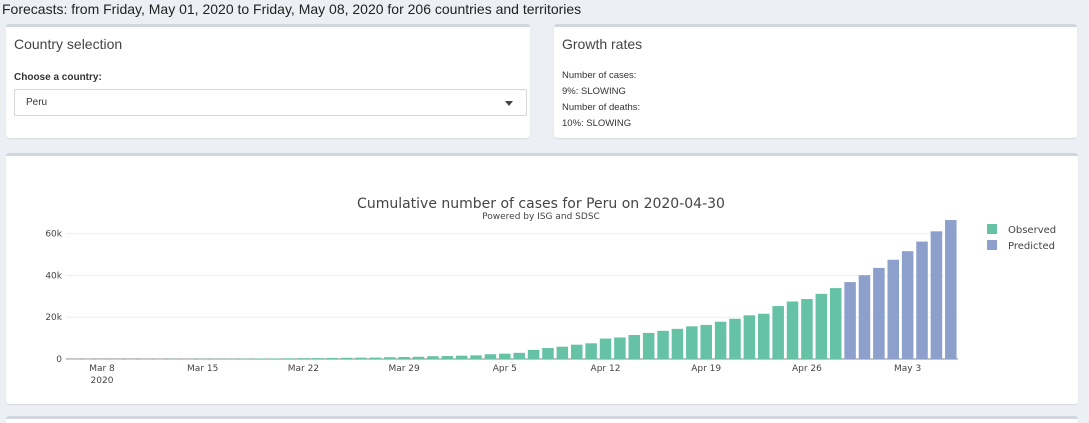 The image size is (1089, 423). I want to click on country-select-value: Peru, so click(37, 102).